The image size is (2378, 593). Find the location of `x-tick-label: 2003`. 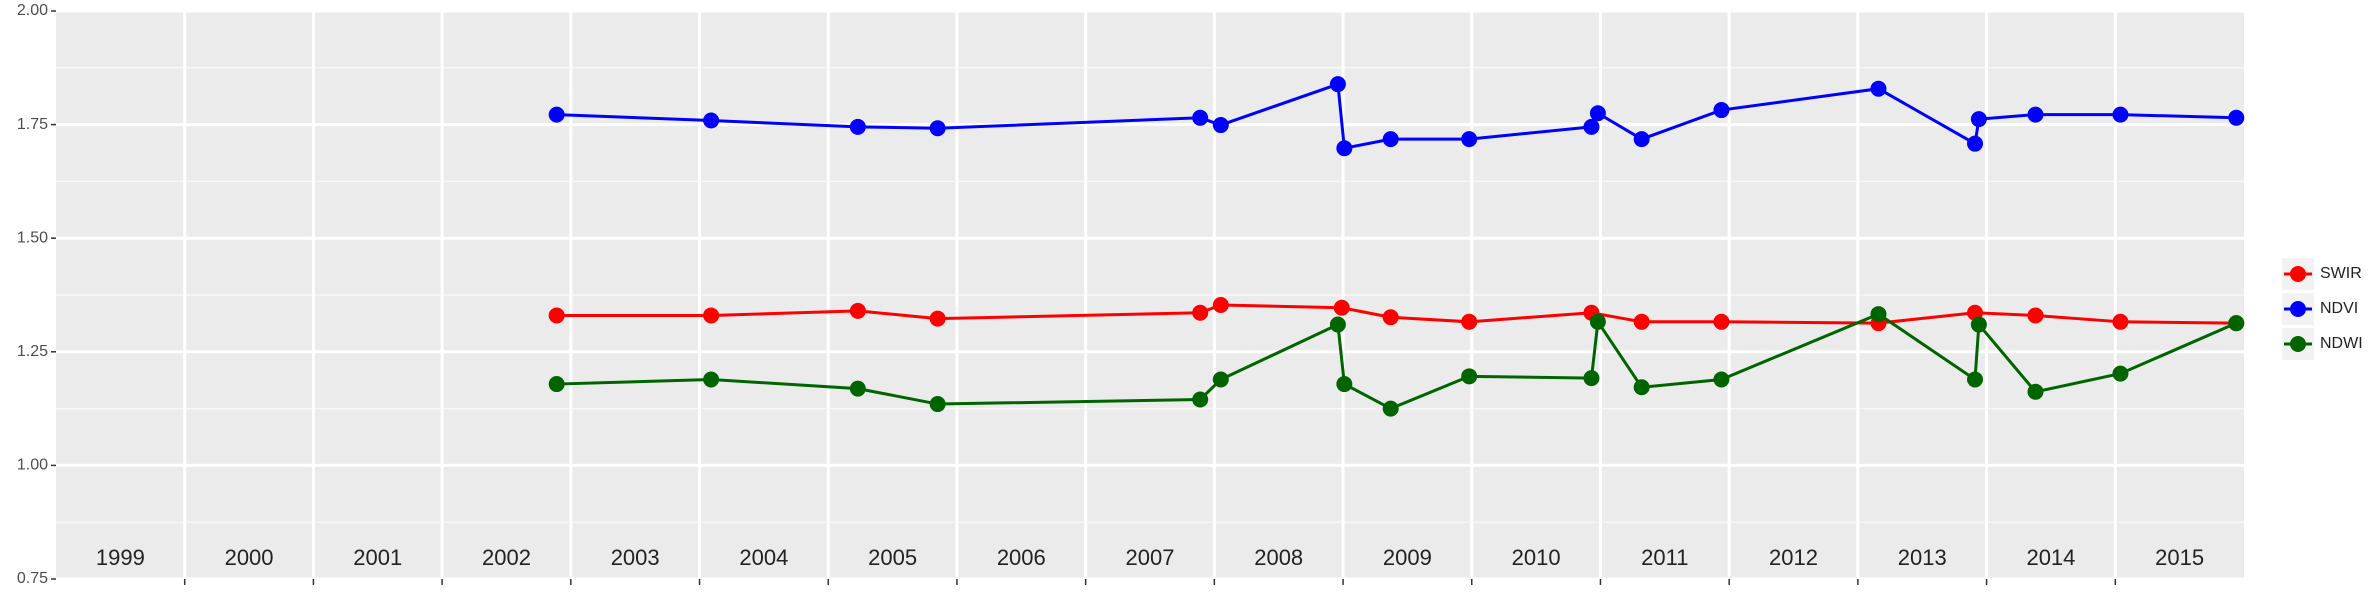

x-tick-label: 2003 is located at coordinates (635, 557).